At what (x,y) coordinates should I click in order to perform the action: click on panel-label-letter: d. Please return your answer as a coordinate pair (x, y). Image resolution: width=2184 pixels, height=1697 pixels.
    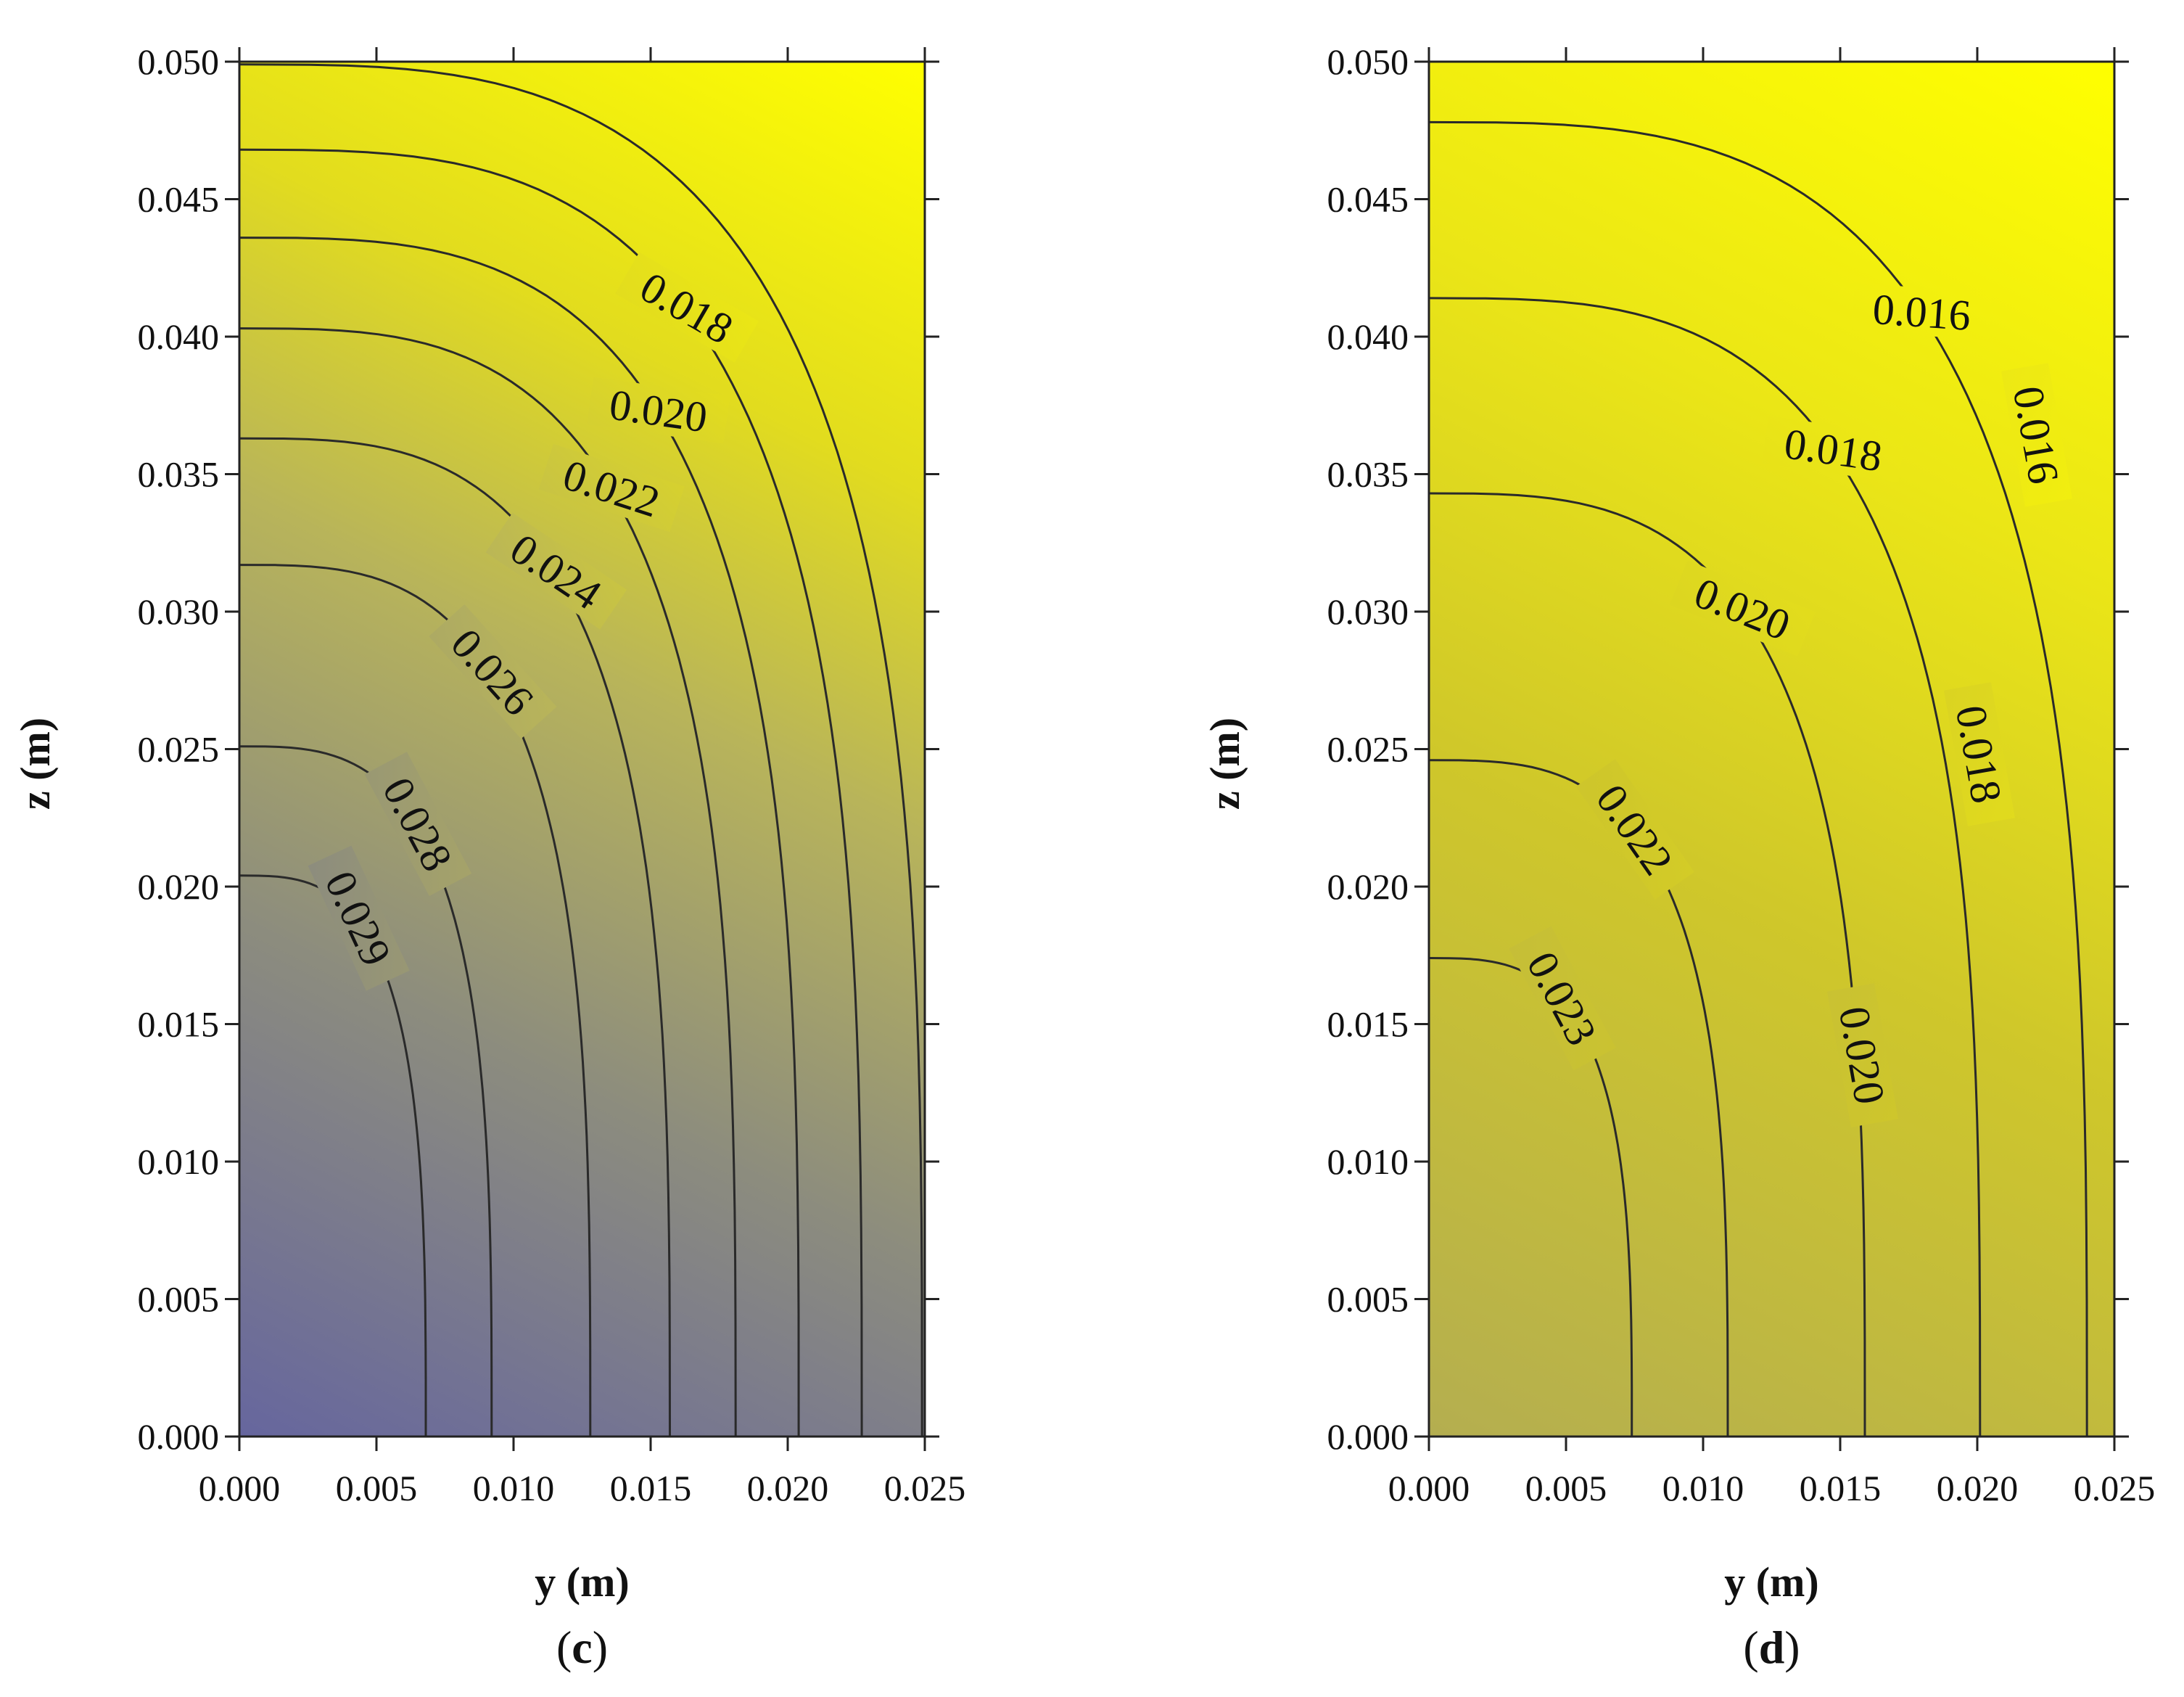
    Looking at the image, I should click on (1772, 1647).